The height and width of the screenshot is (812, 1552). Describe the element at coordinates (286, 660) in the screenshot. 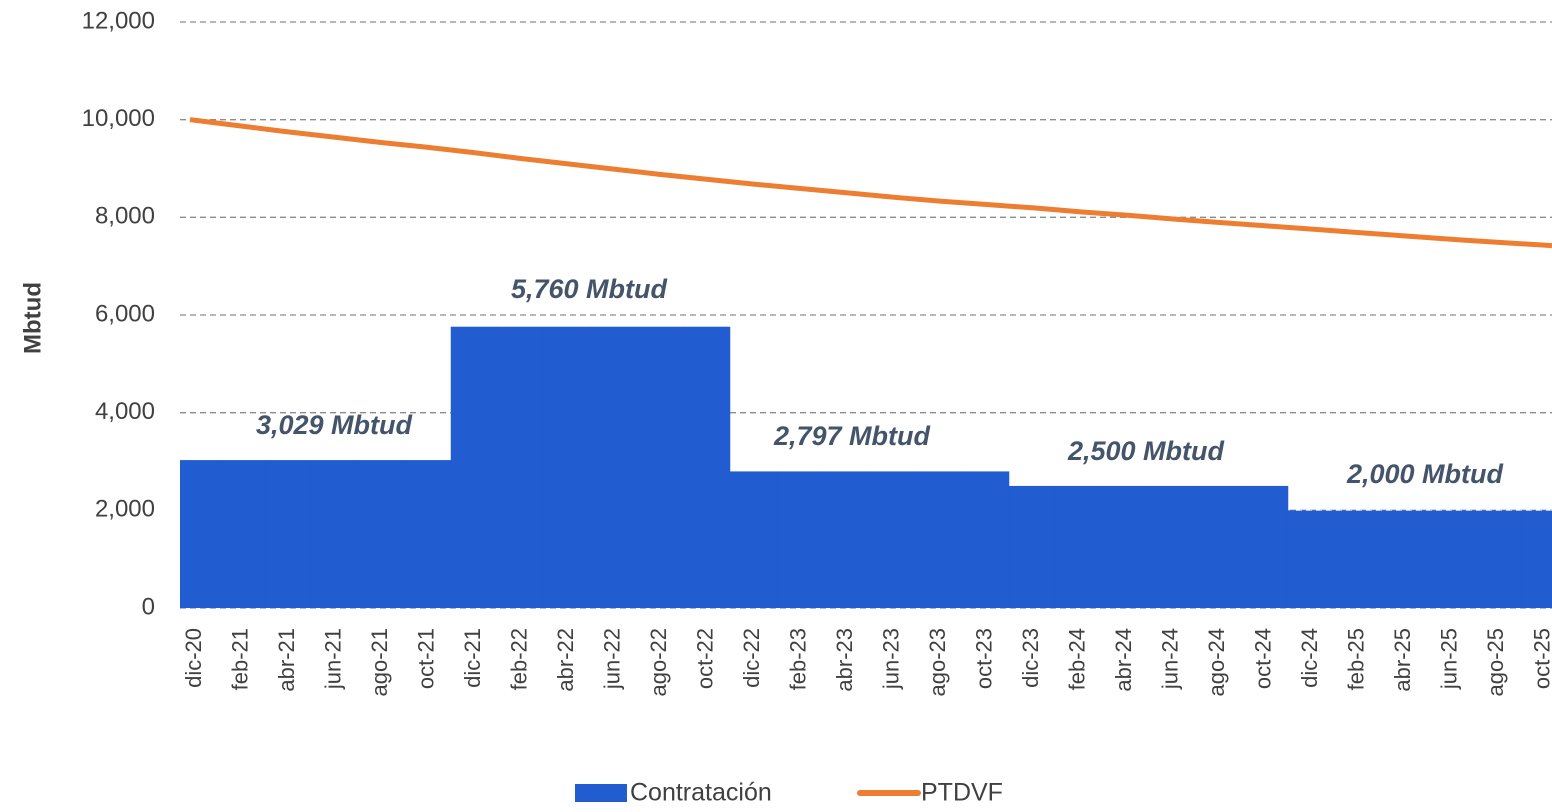

I see `x-tick-label: abr-21` at that location.